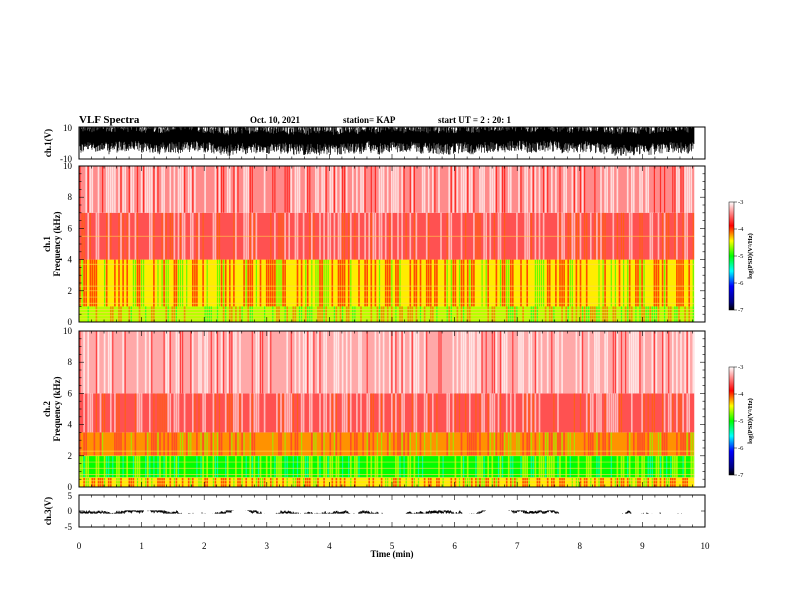 The width and height of the screenshot is (792, 612). I want to click on header-station: station= KAP, so click(369, 120).